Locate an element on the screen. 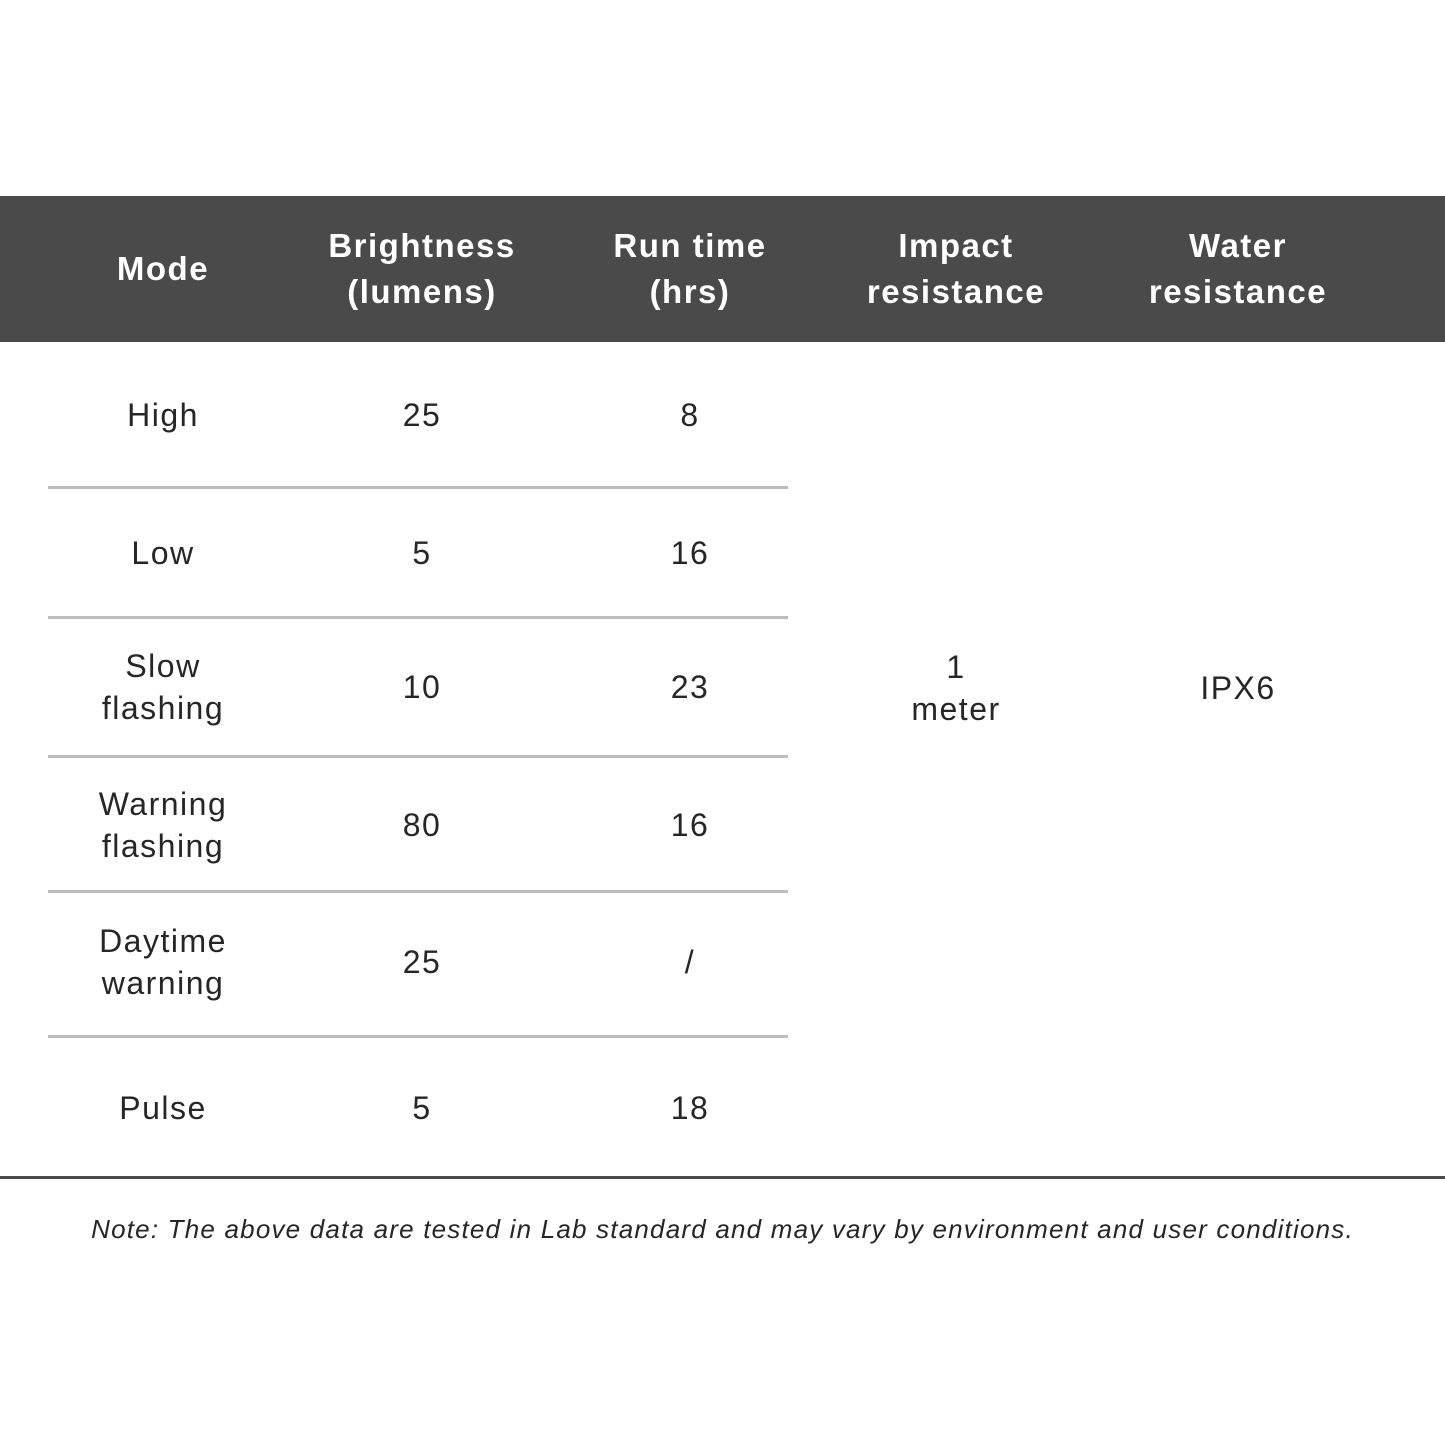 This screenshot has width=1445, height=1445. cell-mode: Daytime warning is located at coordinates (163, 962).